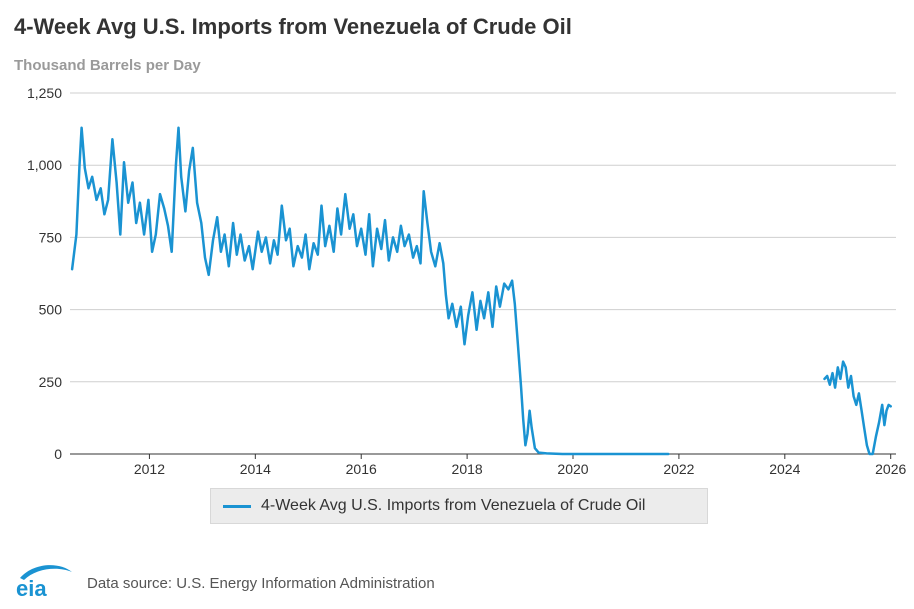 The width and height of the screenshot is (914, 609). I want to click on eia-logo-icon: eia, so click(44, 582).